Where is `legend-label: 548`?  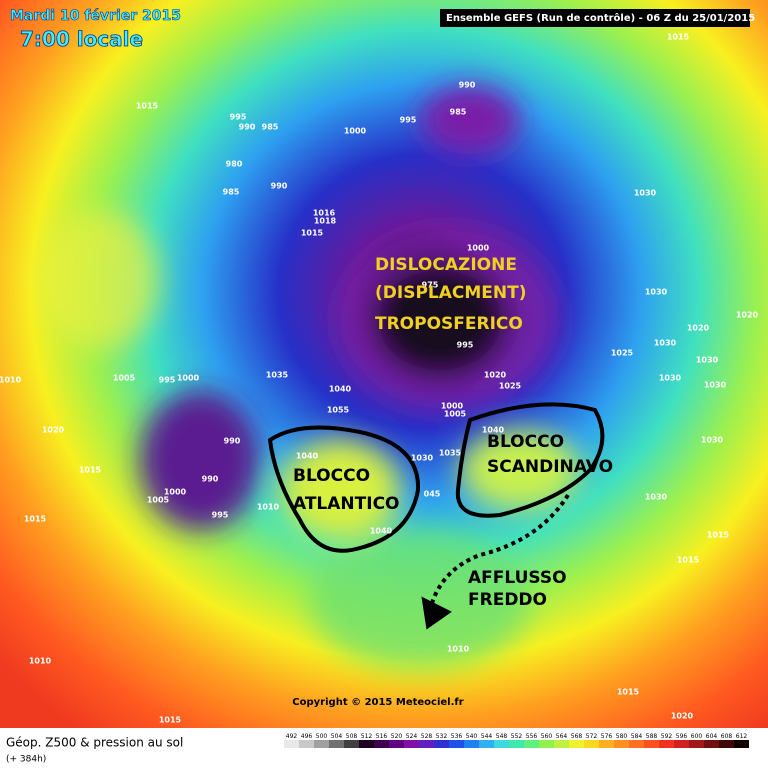 legend-label: 548 is located at coordinates (502, 736).